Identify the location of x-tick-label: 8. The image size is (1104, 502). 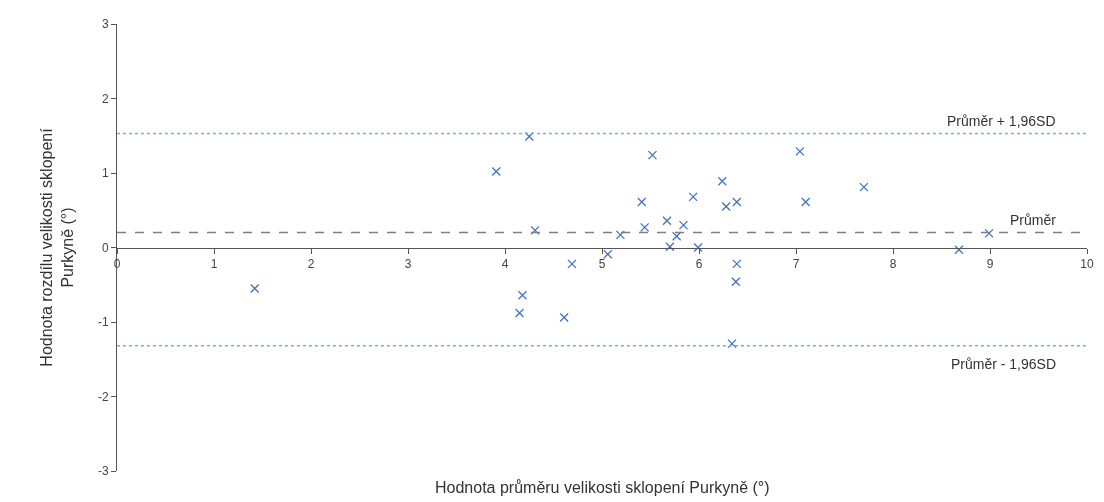
(893, 263).